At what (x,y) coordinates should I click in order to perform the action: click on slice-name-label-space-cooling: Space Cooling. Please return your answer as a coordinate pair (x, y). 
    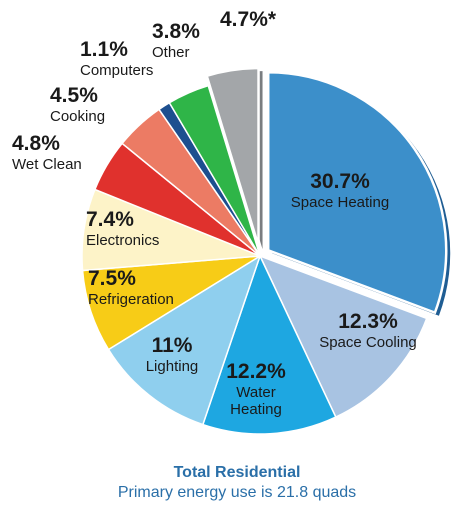
    Looking at the image, I should click on (368, 342).